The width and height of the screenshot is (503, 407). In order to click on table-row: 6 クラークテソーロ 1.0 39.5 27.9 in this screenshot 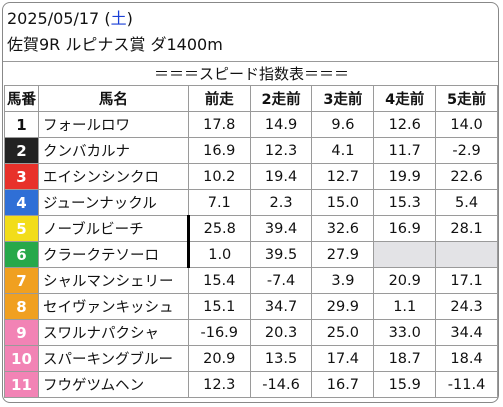, I will do `click(251, 254)`.